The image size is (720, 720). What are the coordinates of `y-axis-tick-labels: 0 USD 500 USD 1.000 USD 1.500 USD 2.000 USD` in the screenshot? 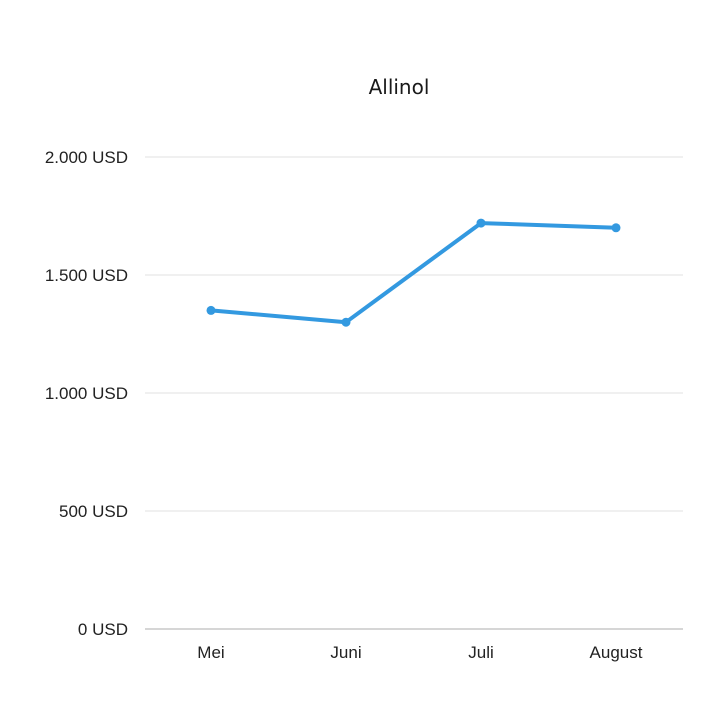 It's located at (86, 393).